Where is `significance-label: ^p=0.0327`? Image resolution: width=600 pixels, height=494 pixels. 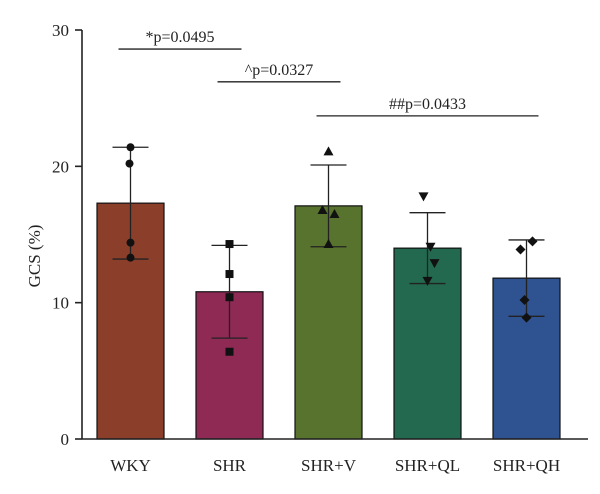 significance-label: ^p=0.0327 is located at coordinates (279, 70).